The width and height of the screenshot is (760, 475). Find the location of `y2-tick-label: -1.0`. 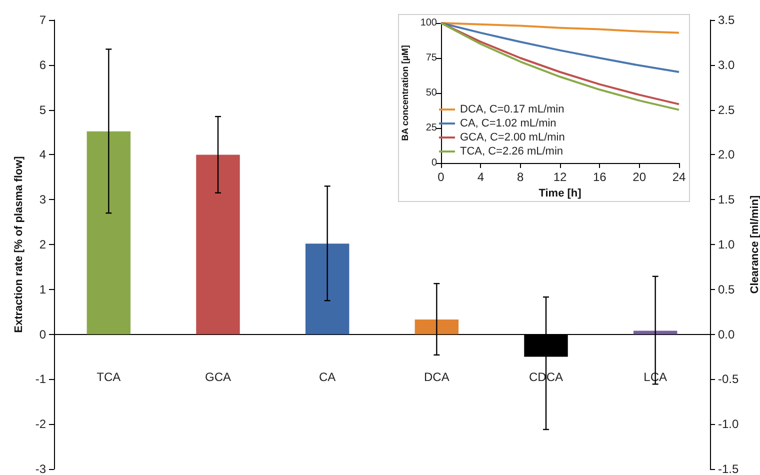

y2-tick-label: -1.0 is located at coordinates (729, 424).